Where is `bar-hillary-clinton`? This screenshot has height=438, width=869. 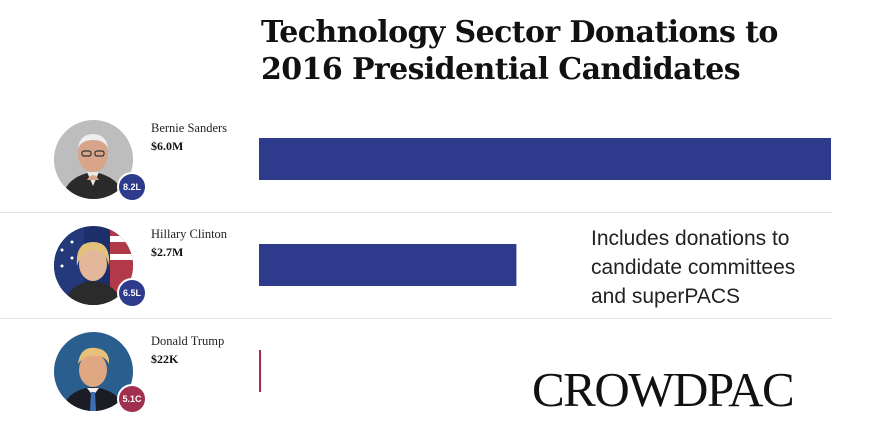 bar-hillary-clinton is located at coordinates (388, 265).